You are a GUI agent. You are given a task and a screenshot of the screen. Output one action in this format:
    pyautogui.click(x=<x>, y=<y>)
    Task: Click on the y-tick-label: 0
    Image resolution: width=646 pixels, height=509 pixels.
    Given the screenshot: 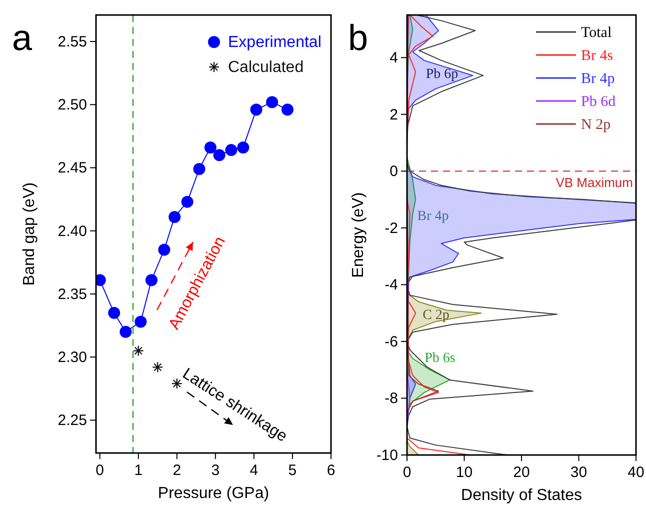 What is the action you would take?
    pyautogui.click(x=394, y=171)
    